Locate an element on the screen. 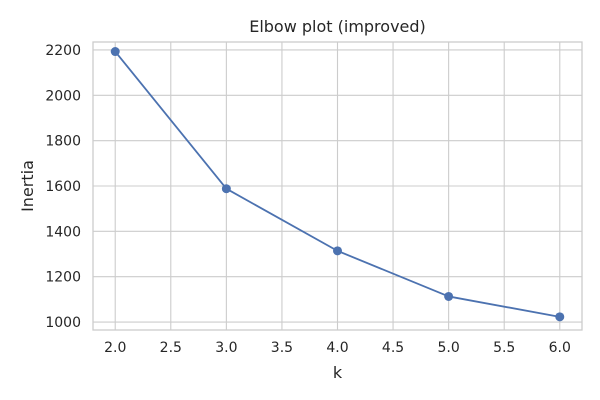 This screenshot has height=400, width=600. x-tick-label: 4.0 is located at coordinates (337, 348).